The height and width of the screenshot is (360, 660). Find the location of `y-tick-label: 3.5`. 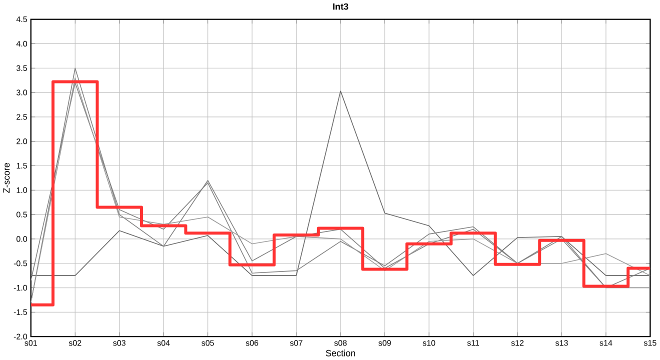

y-tick-label: 3.5 is located at coordinates (22, 68).